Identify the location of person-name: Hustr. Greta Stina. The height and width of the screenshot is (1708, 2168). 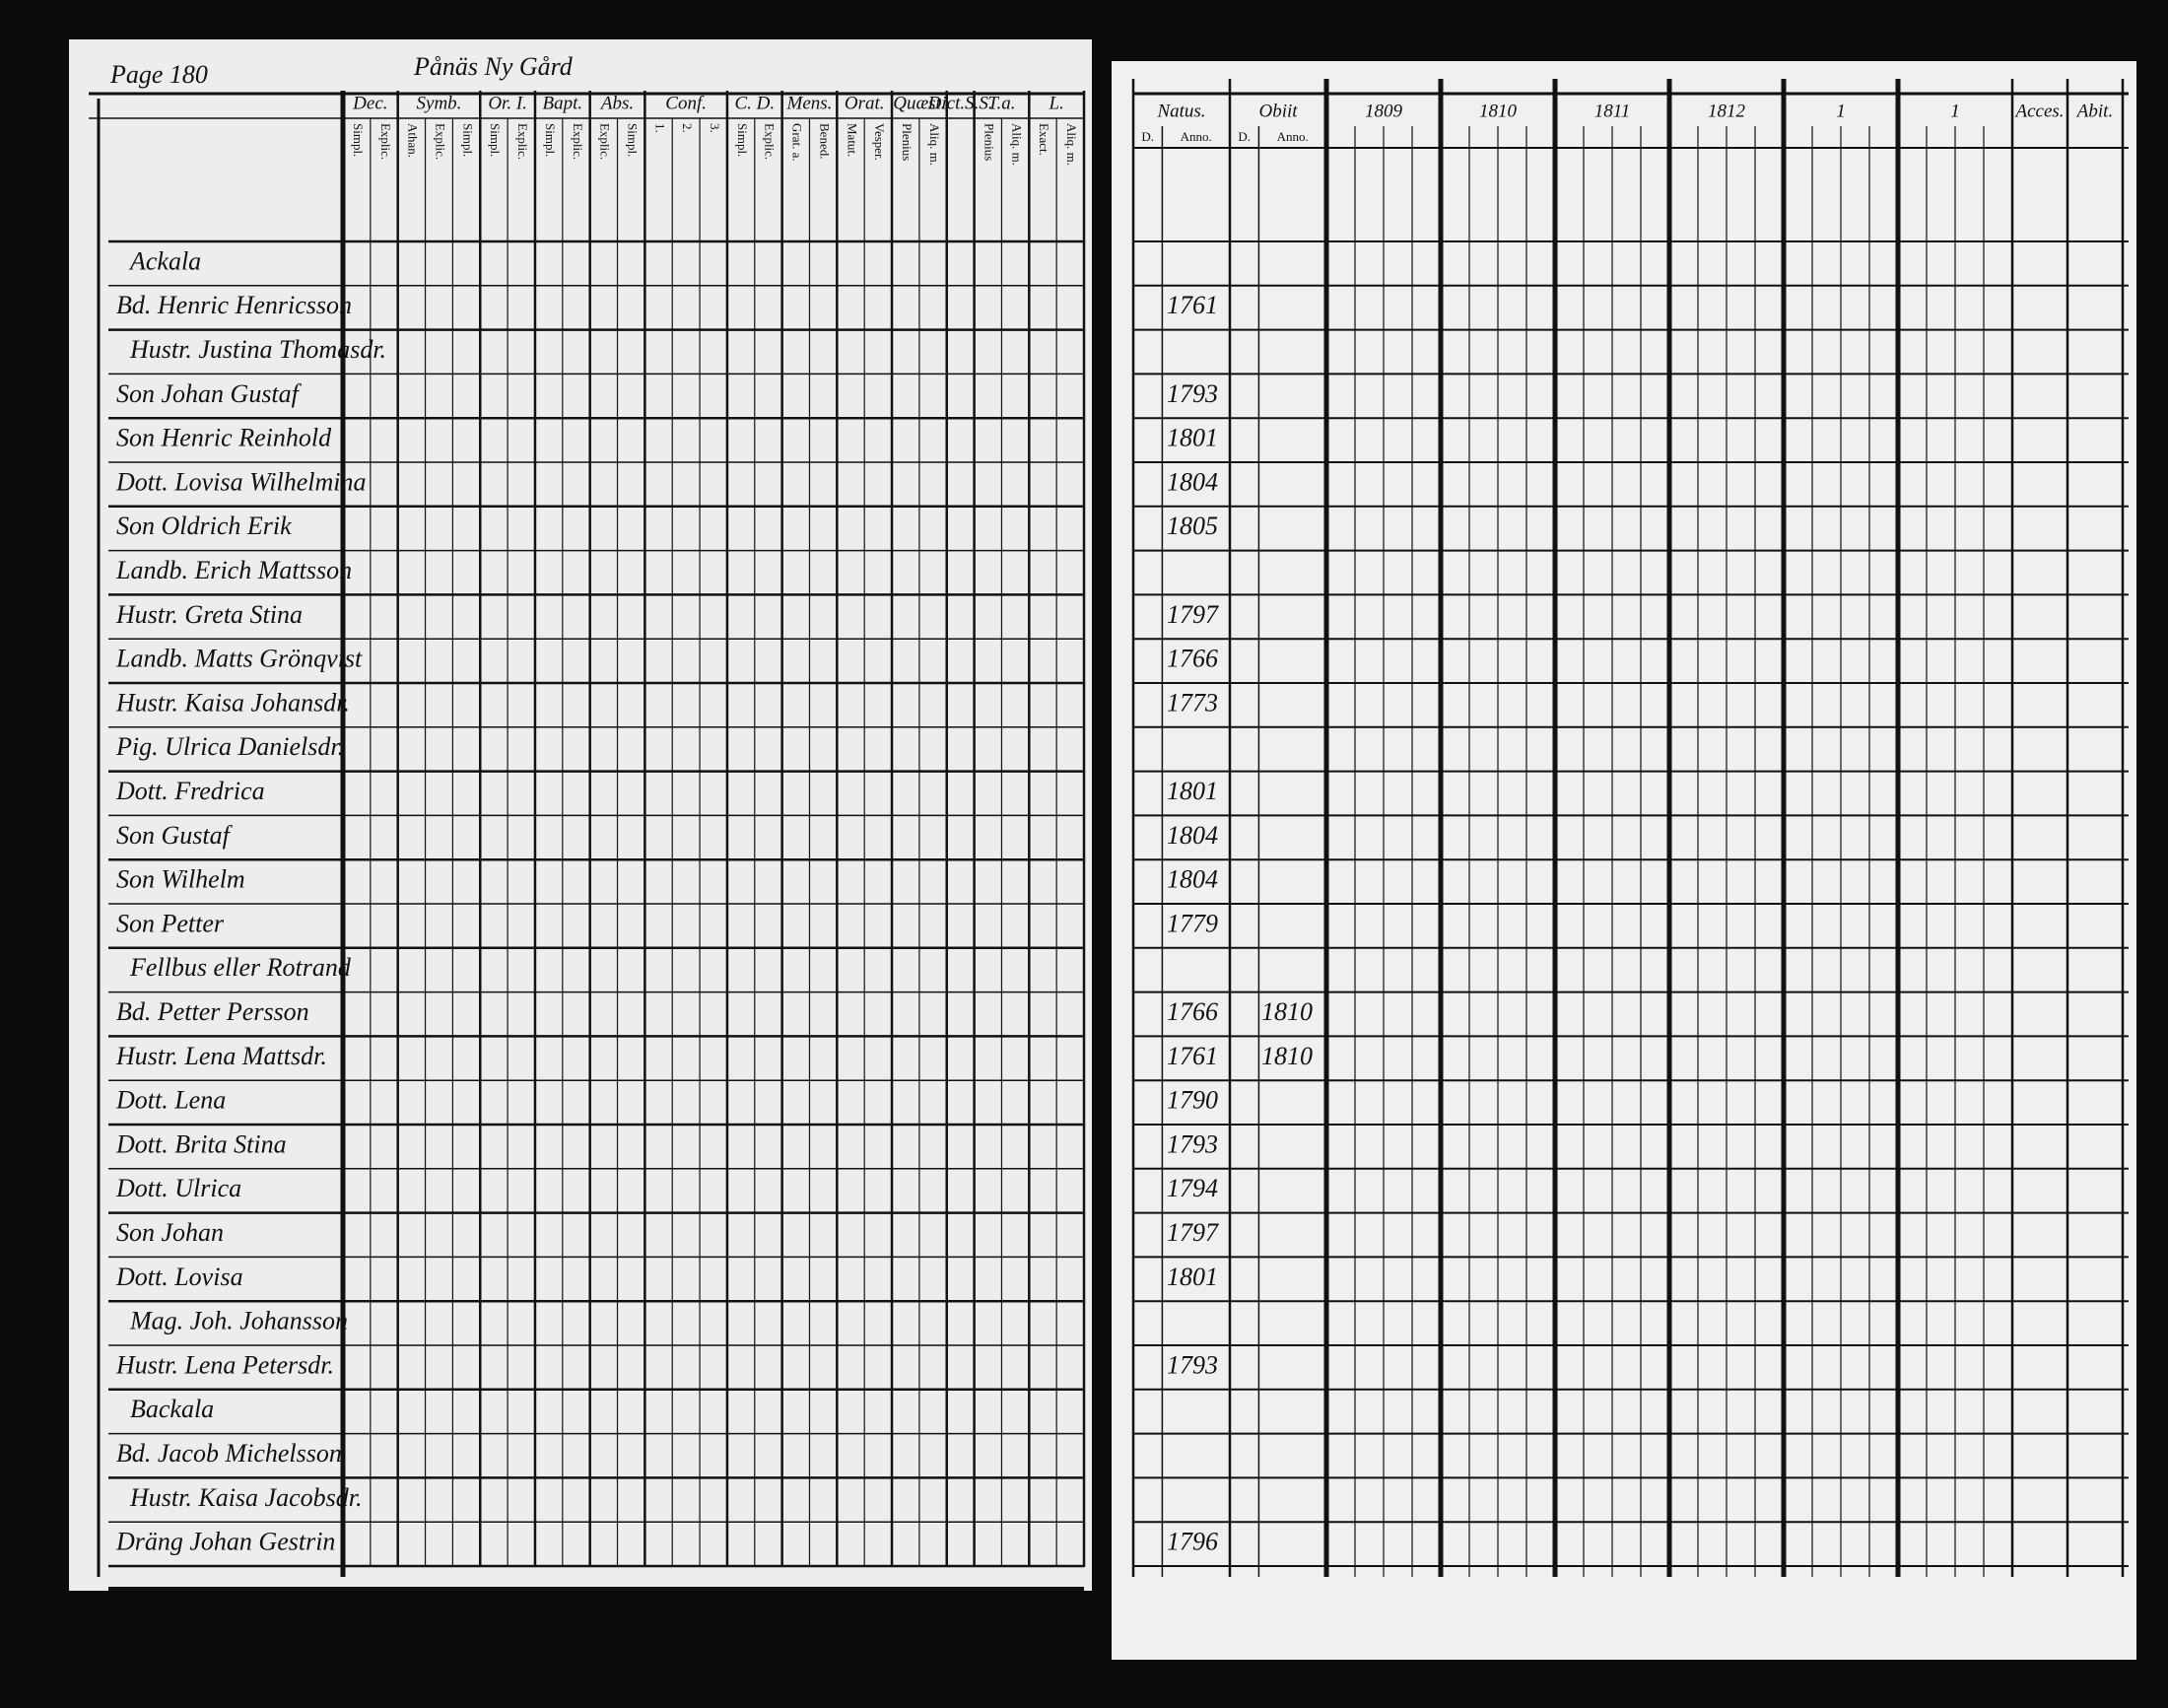
(209, 614).